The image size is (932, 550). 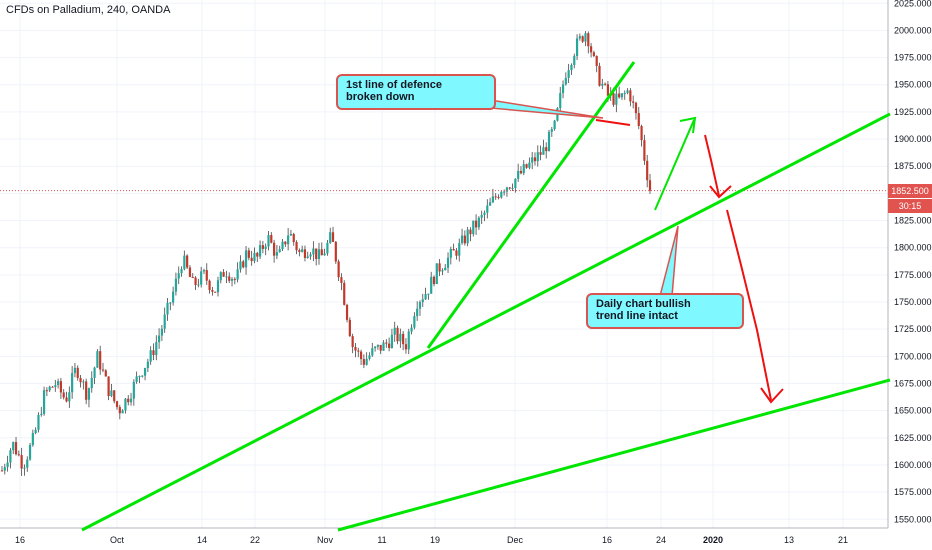 I want to click on time-tick-label: Oct, so click(x=117, y=540).